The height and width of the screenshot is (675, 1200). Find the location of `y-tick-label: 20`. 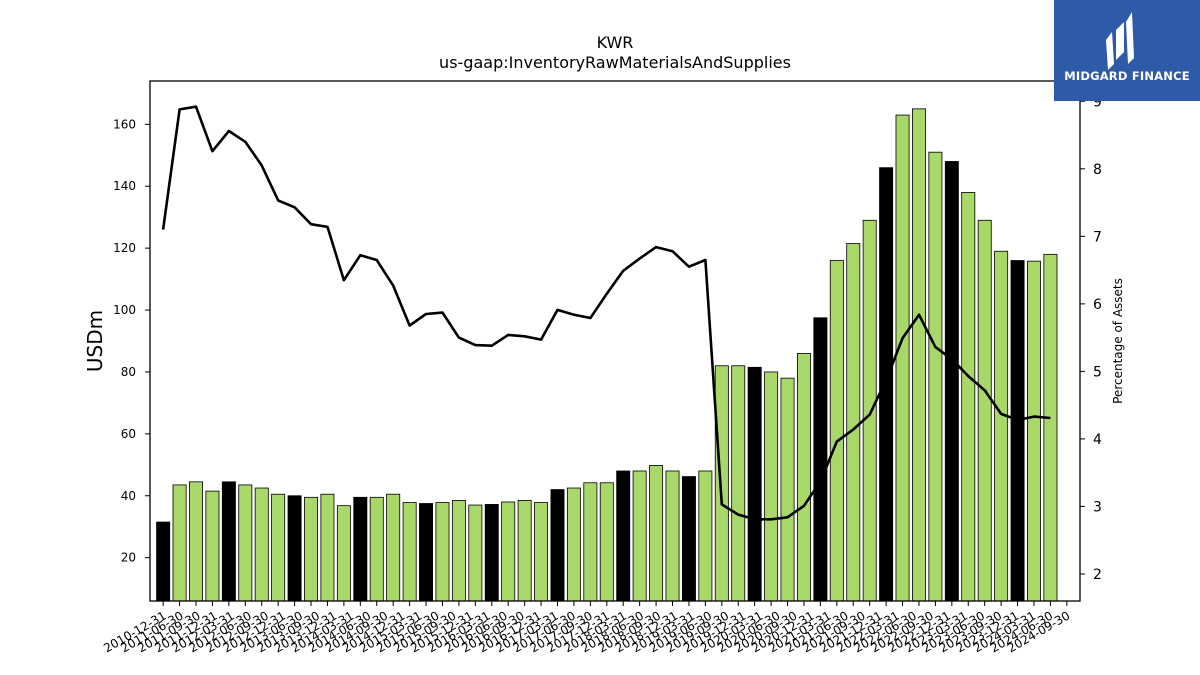

y-tick-label: 20 is located at coordinates (128, 558).